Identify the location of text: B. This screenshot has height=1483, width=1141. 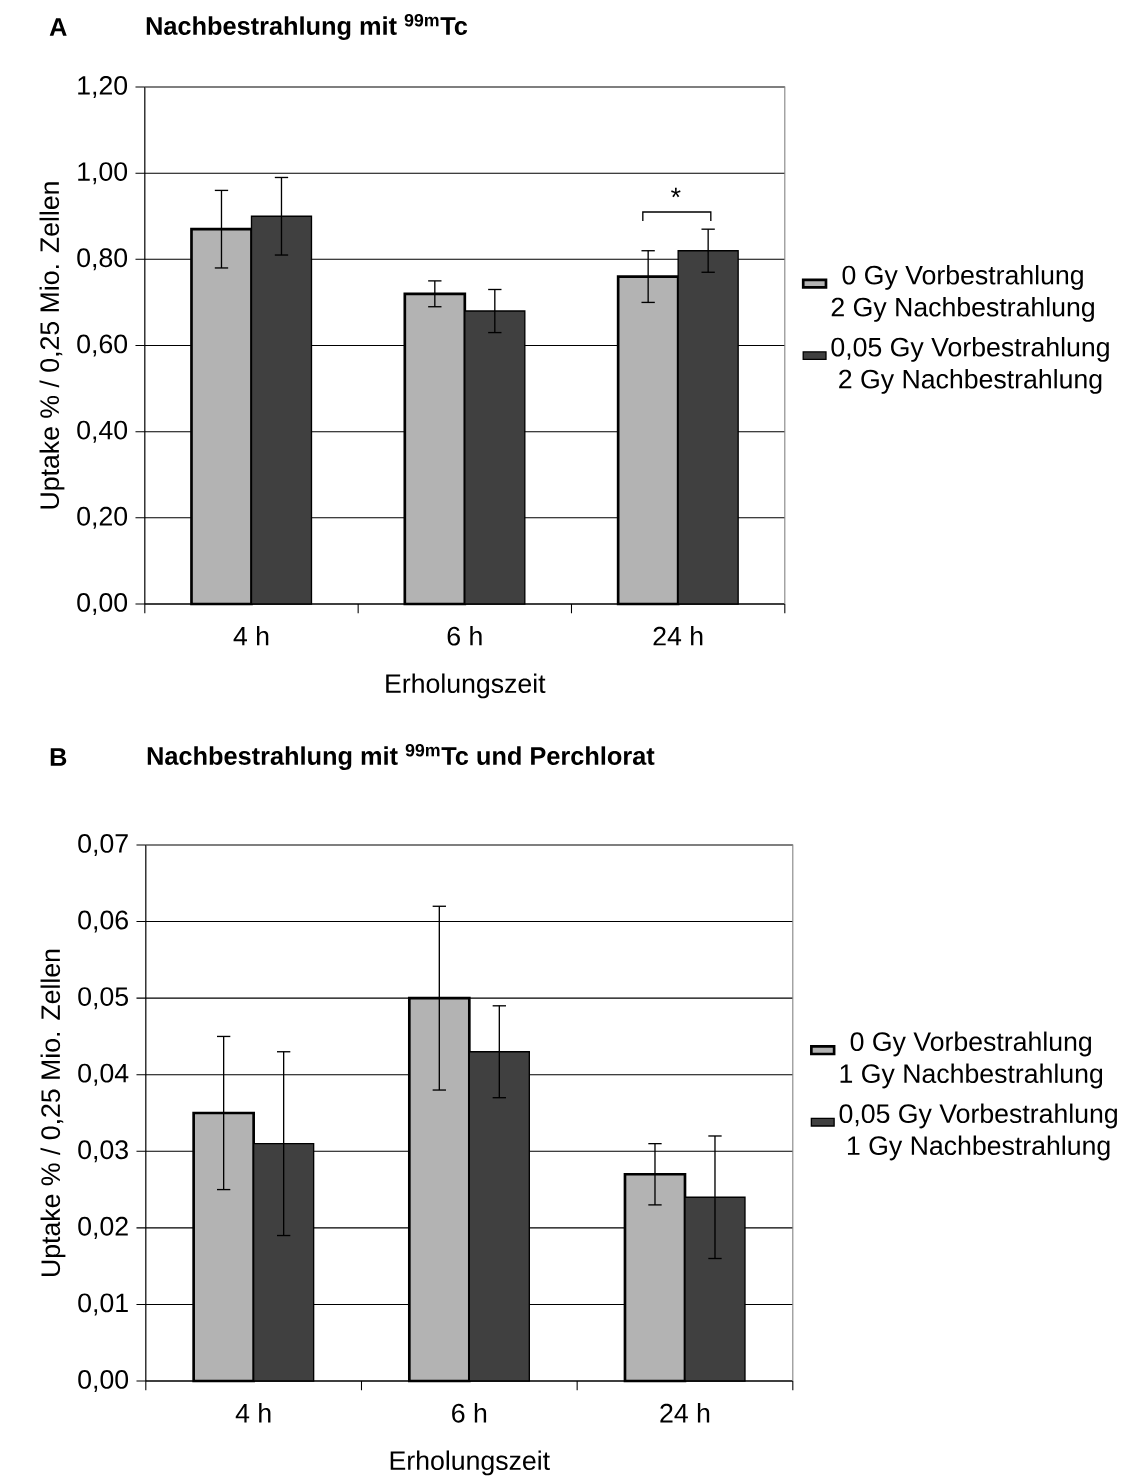
(58, 757).